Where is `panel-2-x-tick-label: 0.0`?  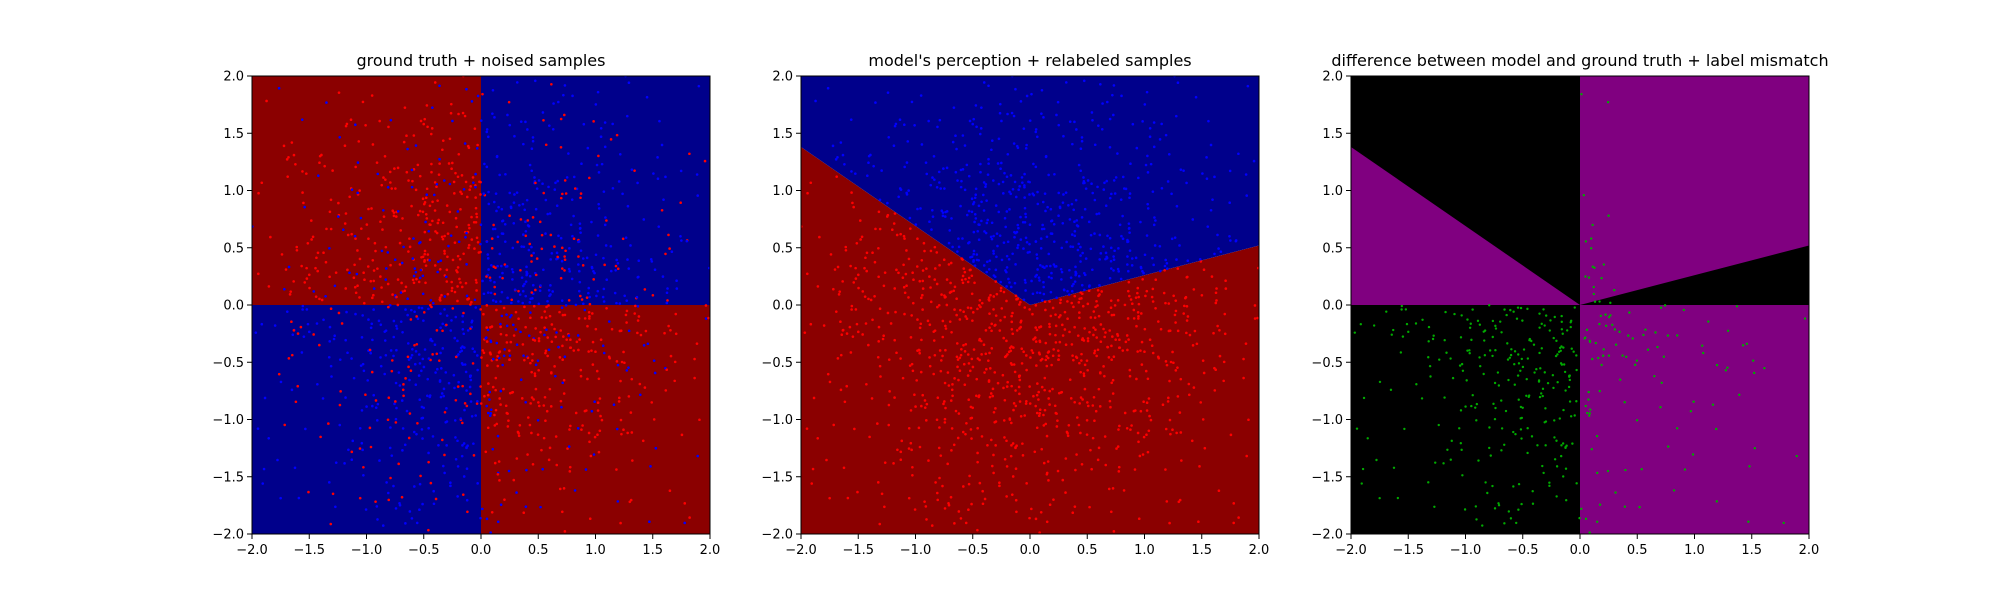 panel-2-x-tick-label: 0.0 is located at coordinates (1030, 550).